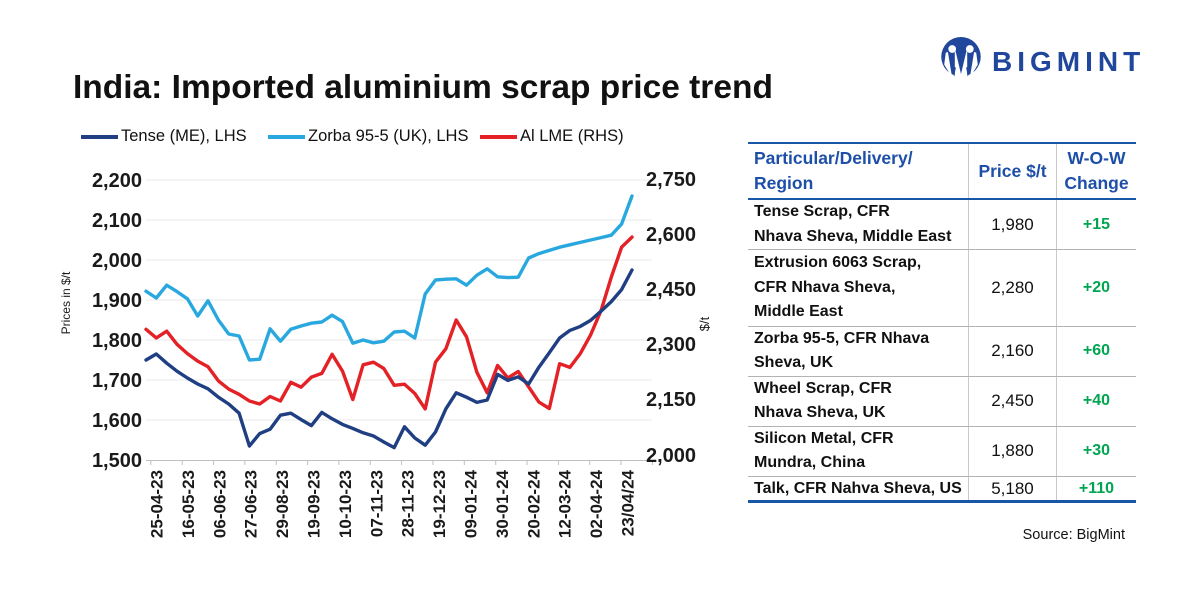 This screenshot has width=1200, height=600. What do you see at coordinates (565, 503) in the screenshot?
I see `svg-text: 12-03-24` at bounding box center [565, 503].